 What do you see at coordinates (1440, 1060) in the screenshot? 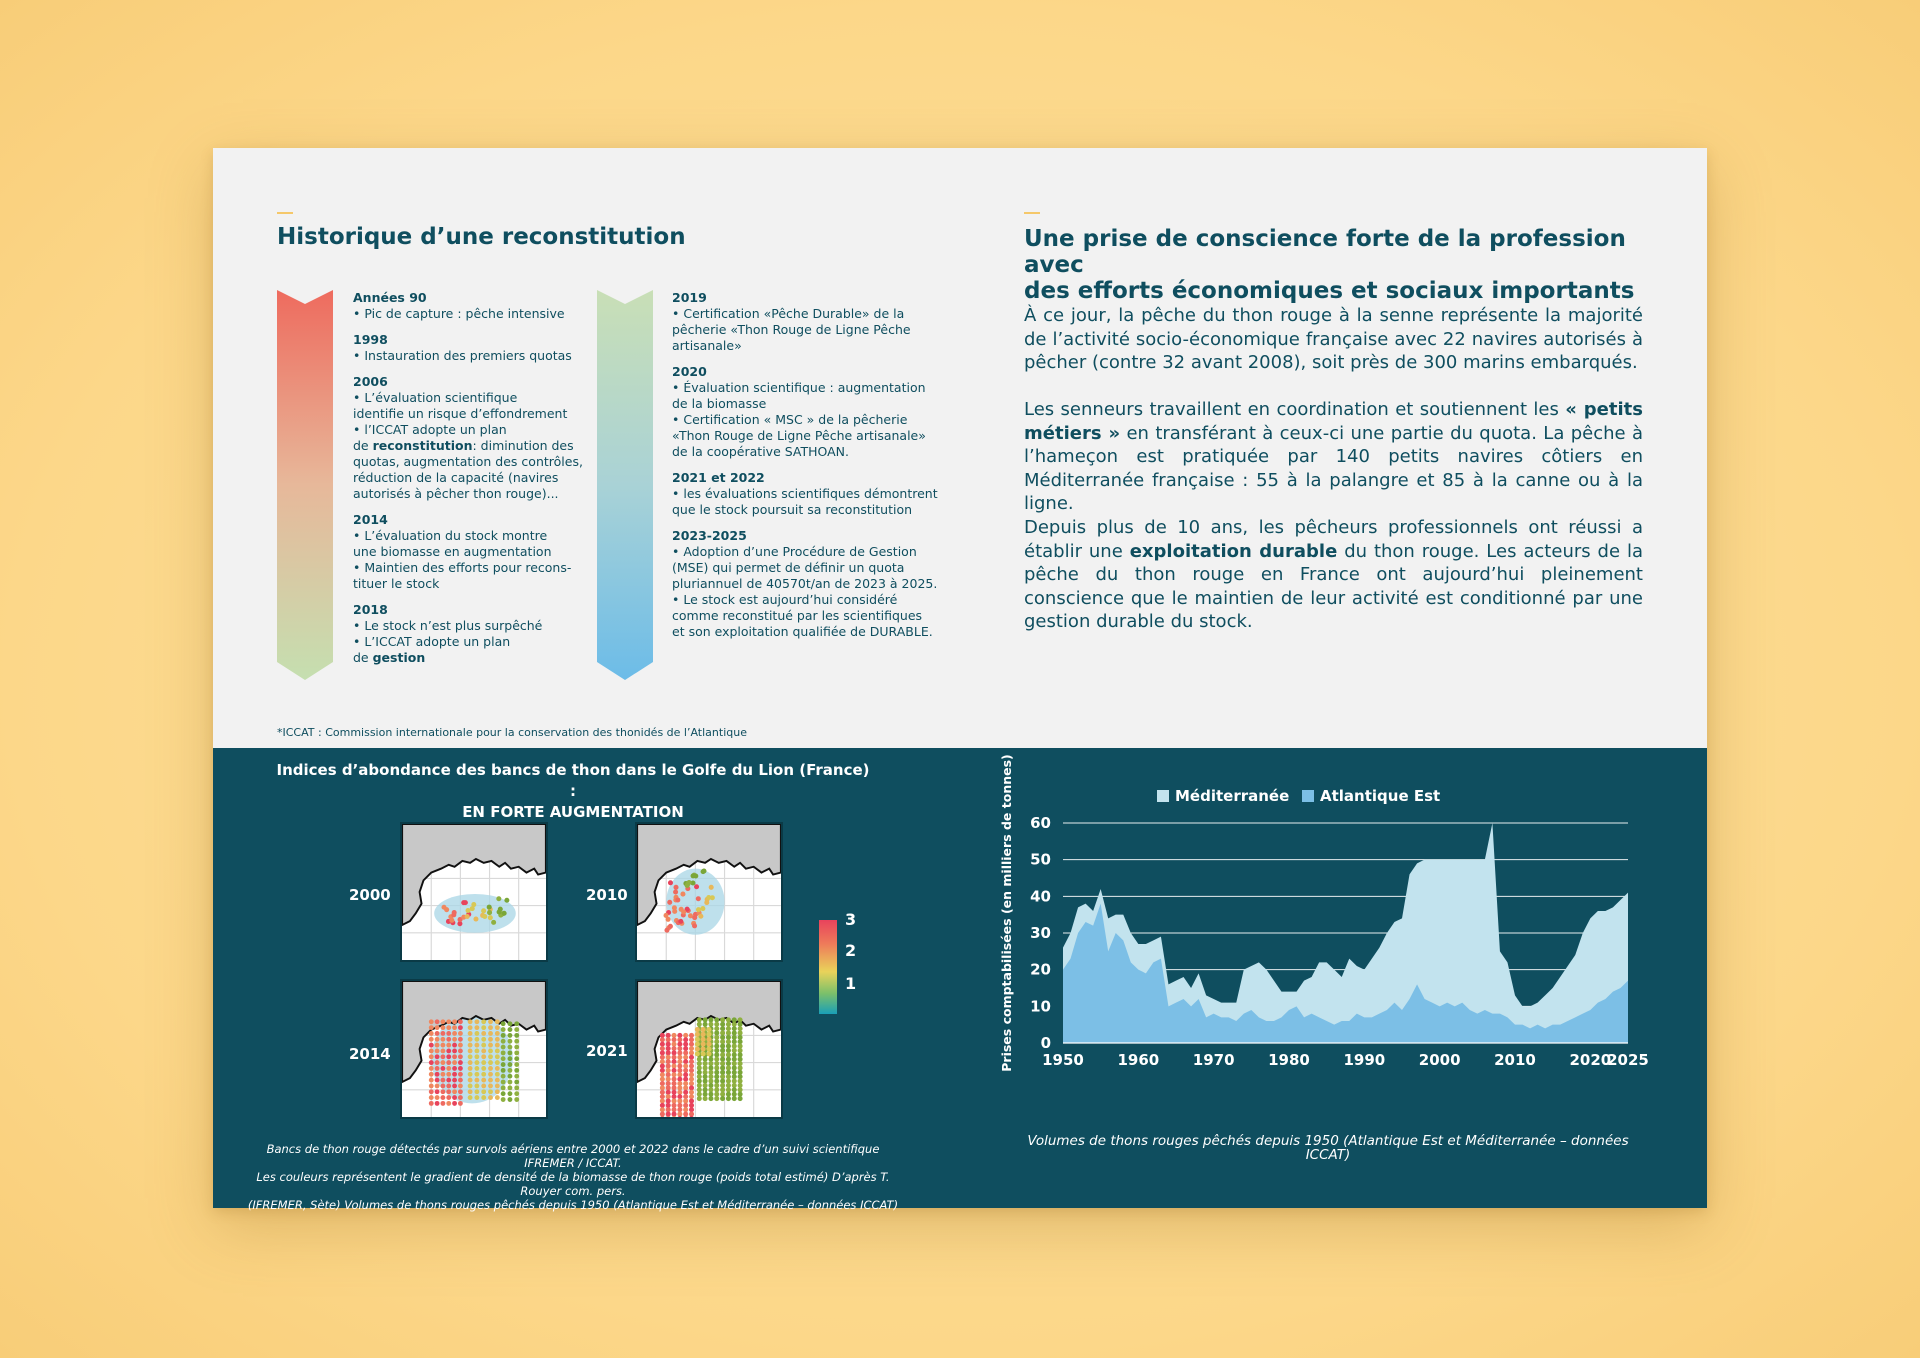
I see `x-tick-label: 2000` at bounding box center [1440, 1060].